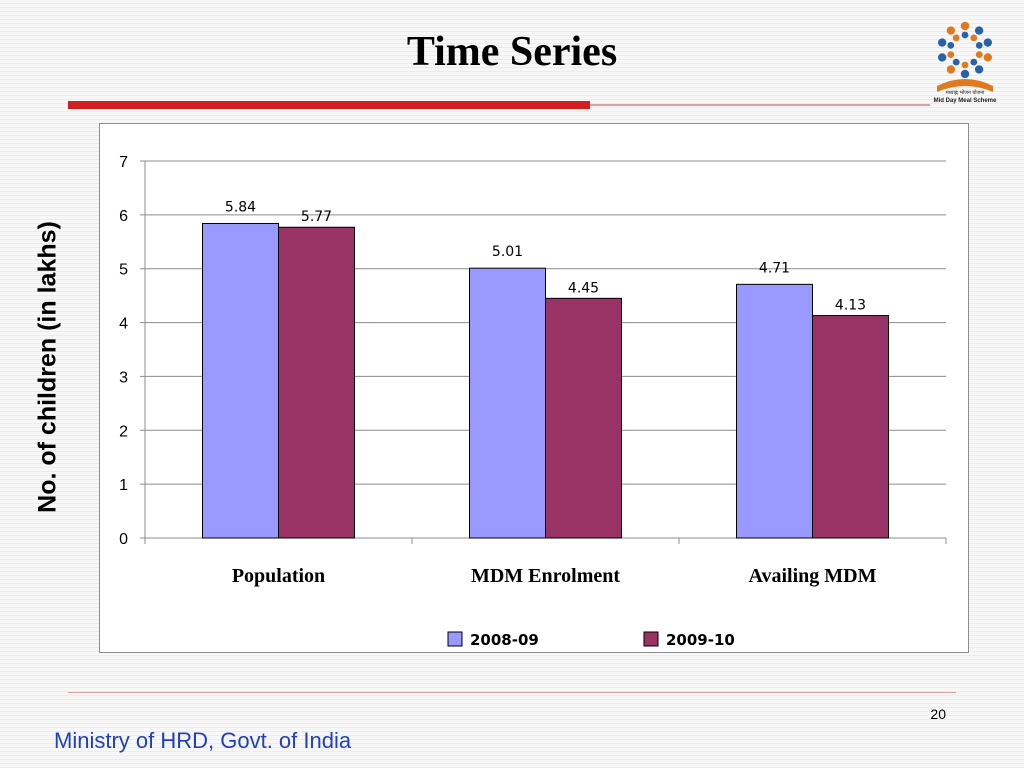 Image resolution: width=1024 pixels, height=768 pixels. What do you see at coordinates (512, 692) in the screenshot?
I see `footer-divider` at bounding box center [512, 692].